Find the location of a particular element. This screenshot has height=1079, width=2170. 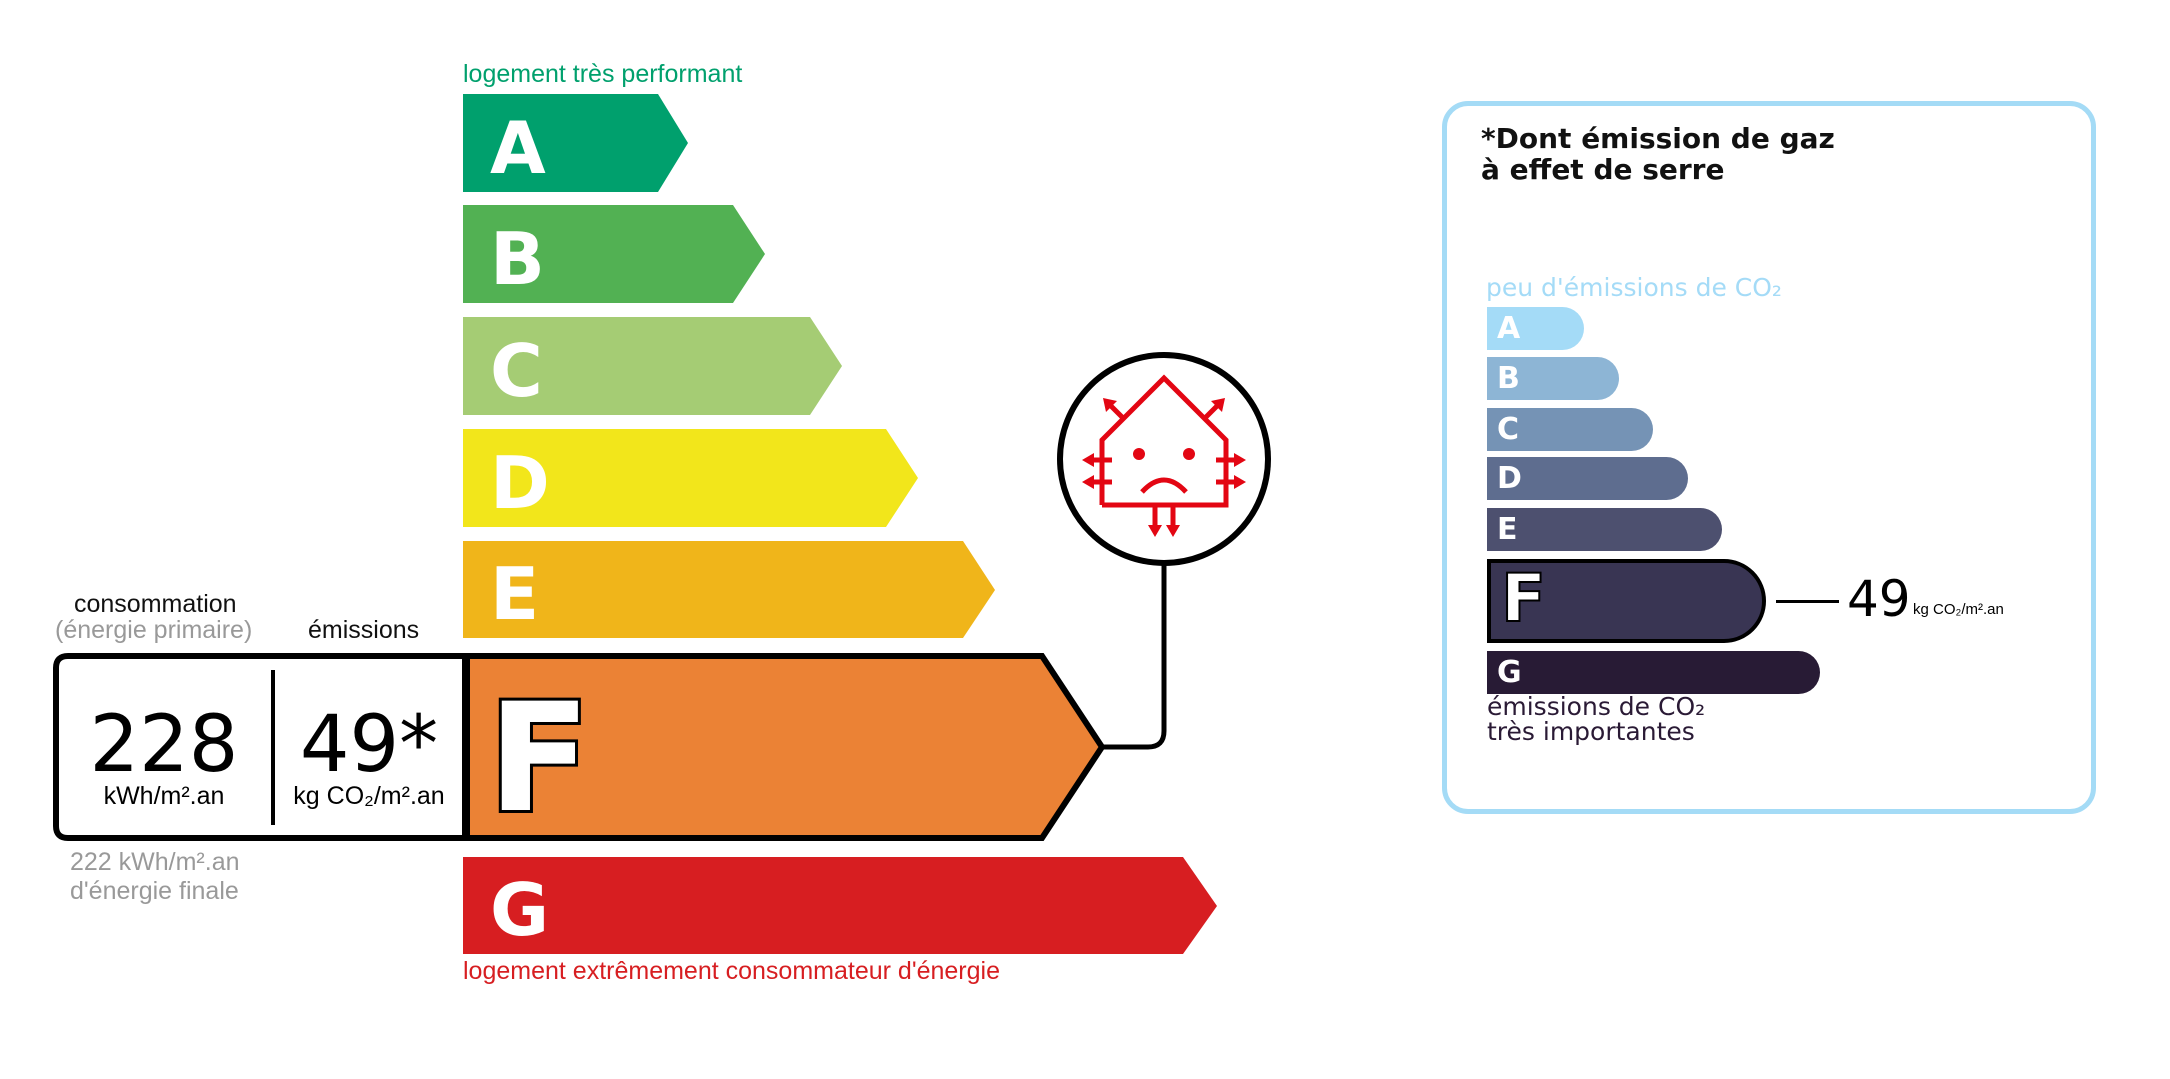

consumption-label: consommation is located at coordinates (155, 604).